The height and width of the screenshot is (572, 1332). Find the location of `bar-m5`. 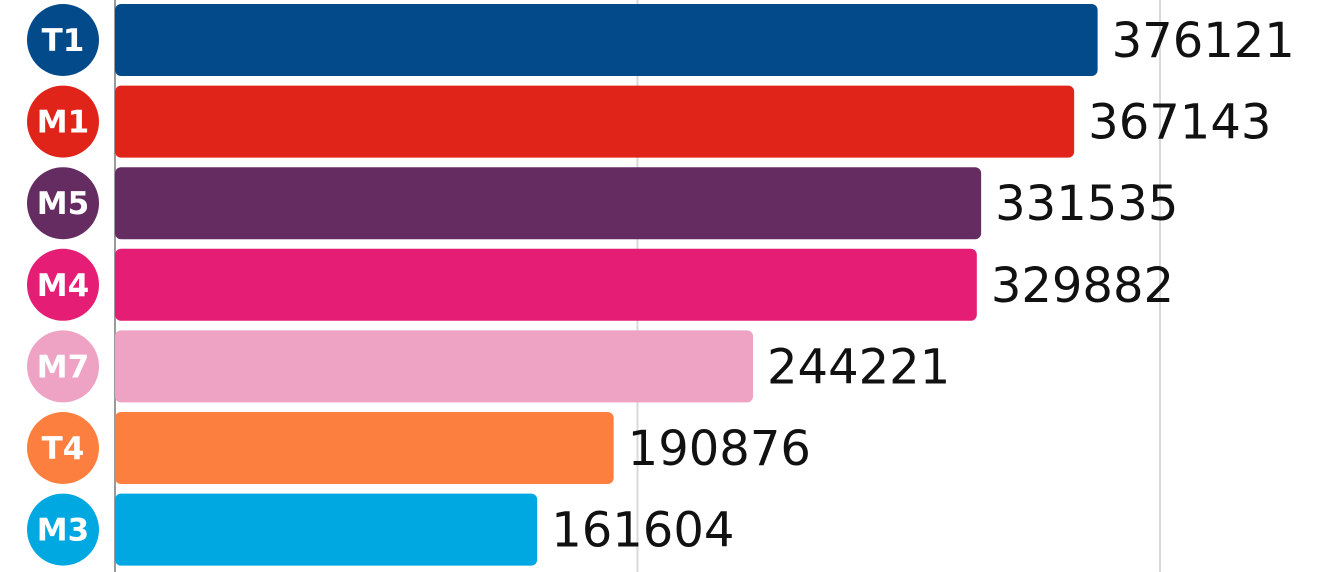

bar-m5 is located at coordinates (548, 203).